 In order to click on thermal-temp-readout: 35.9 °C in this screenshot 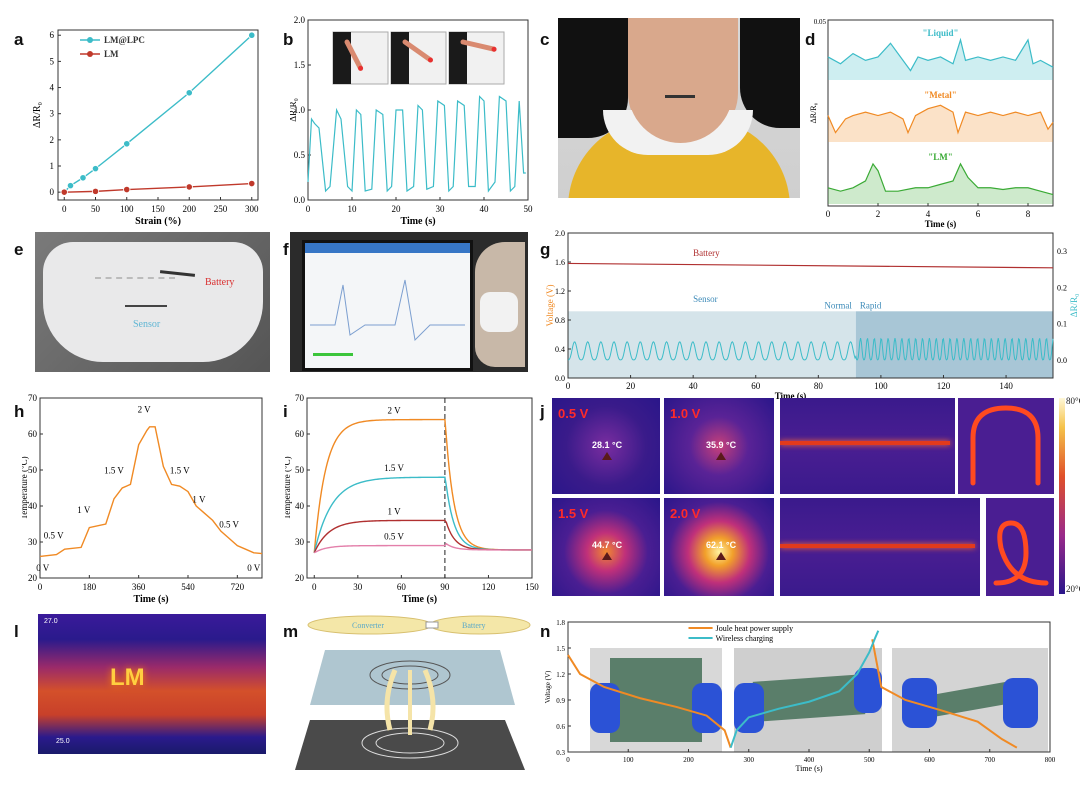, I will do `click(721, 445)`.